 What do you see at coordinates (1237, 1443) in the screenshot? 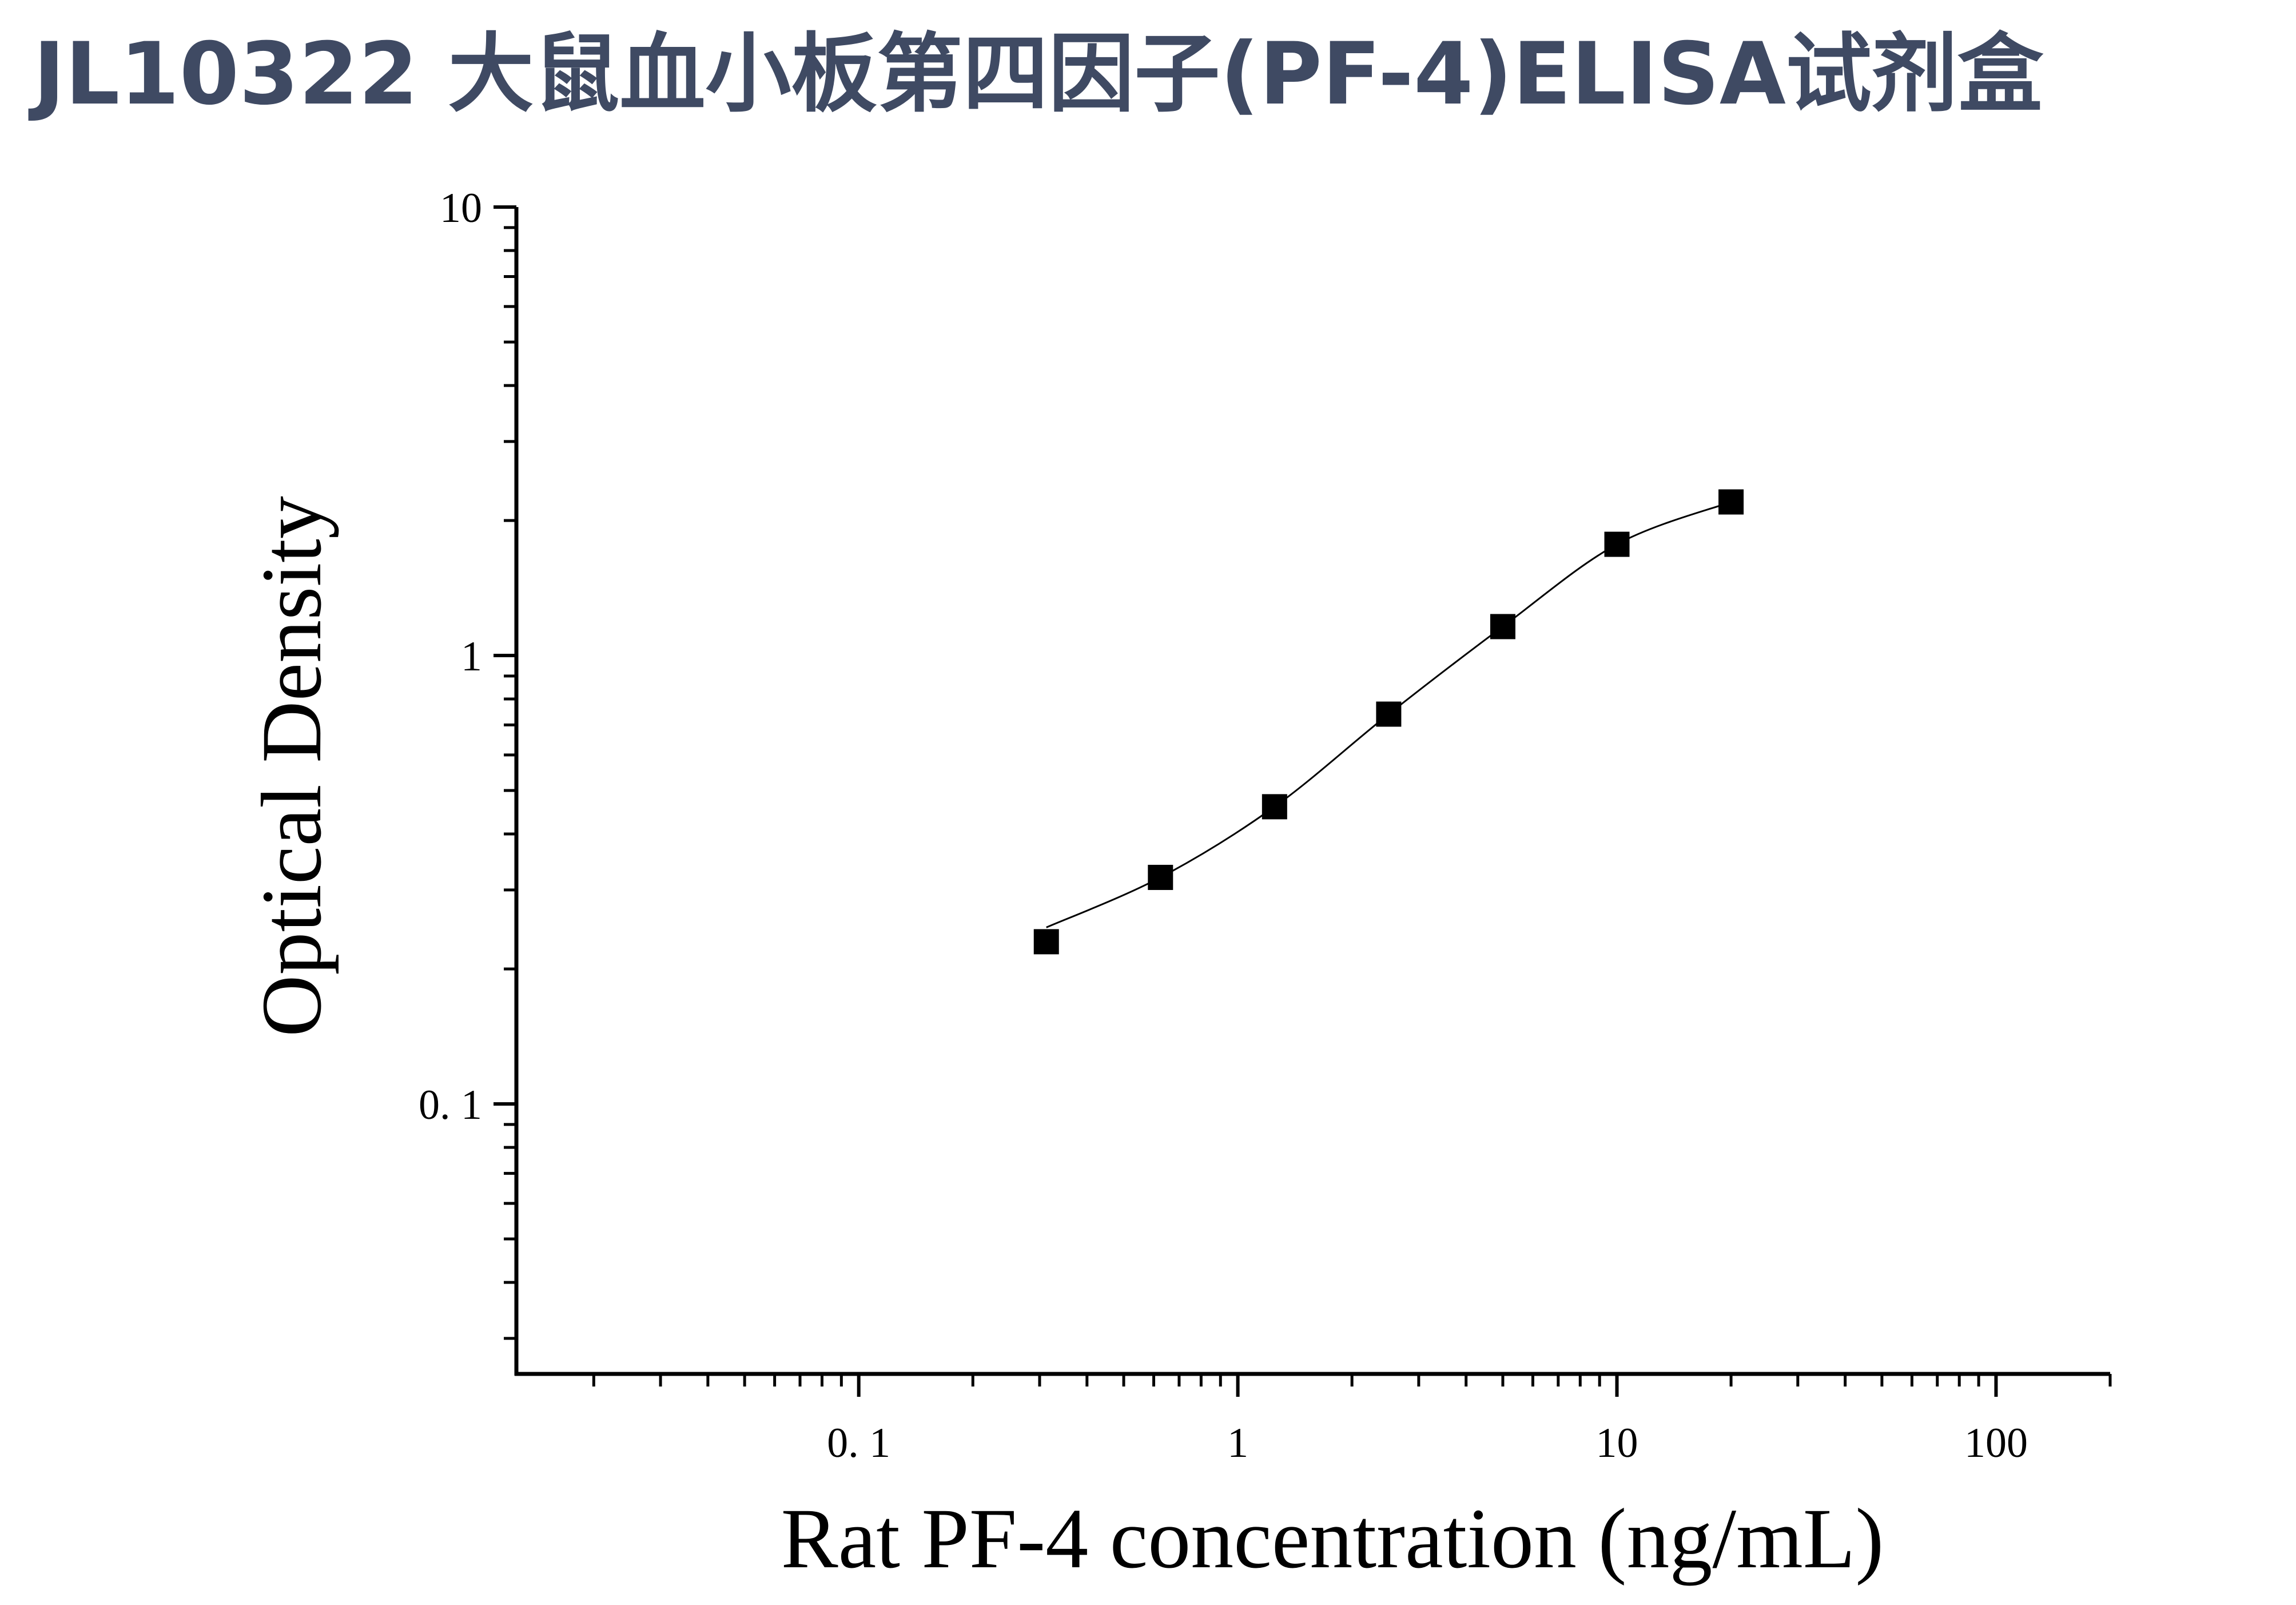
I see `x-tick-label: 1` at bounding box center [1237, 1443].